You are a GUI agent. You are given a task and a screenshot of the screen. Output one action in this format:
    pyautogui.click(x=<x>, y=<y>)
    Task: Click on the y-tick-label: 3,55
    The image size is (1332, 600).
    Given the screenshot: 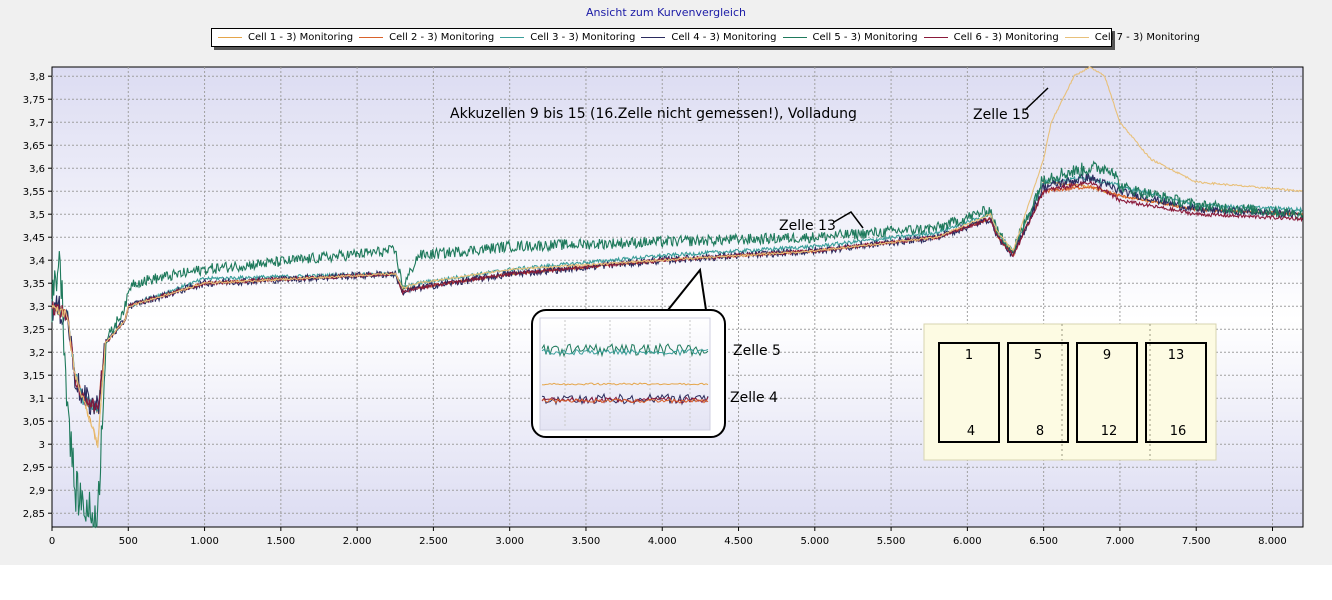 What is the action you would take?
    pyautogui.click(x=34, y=192)
    